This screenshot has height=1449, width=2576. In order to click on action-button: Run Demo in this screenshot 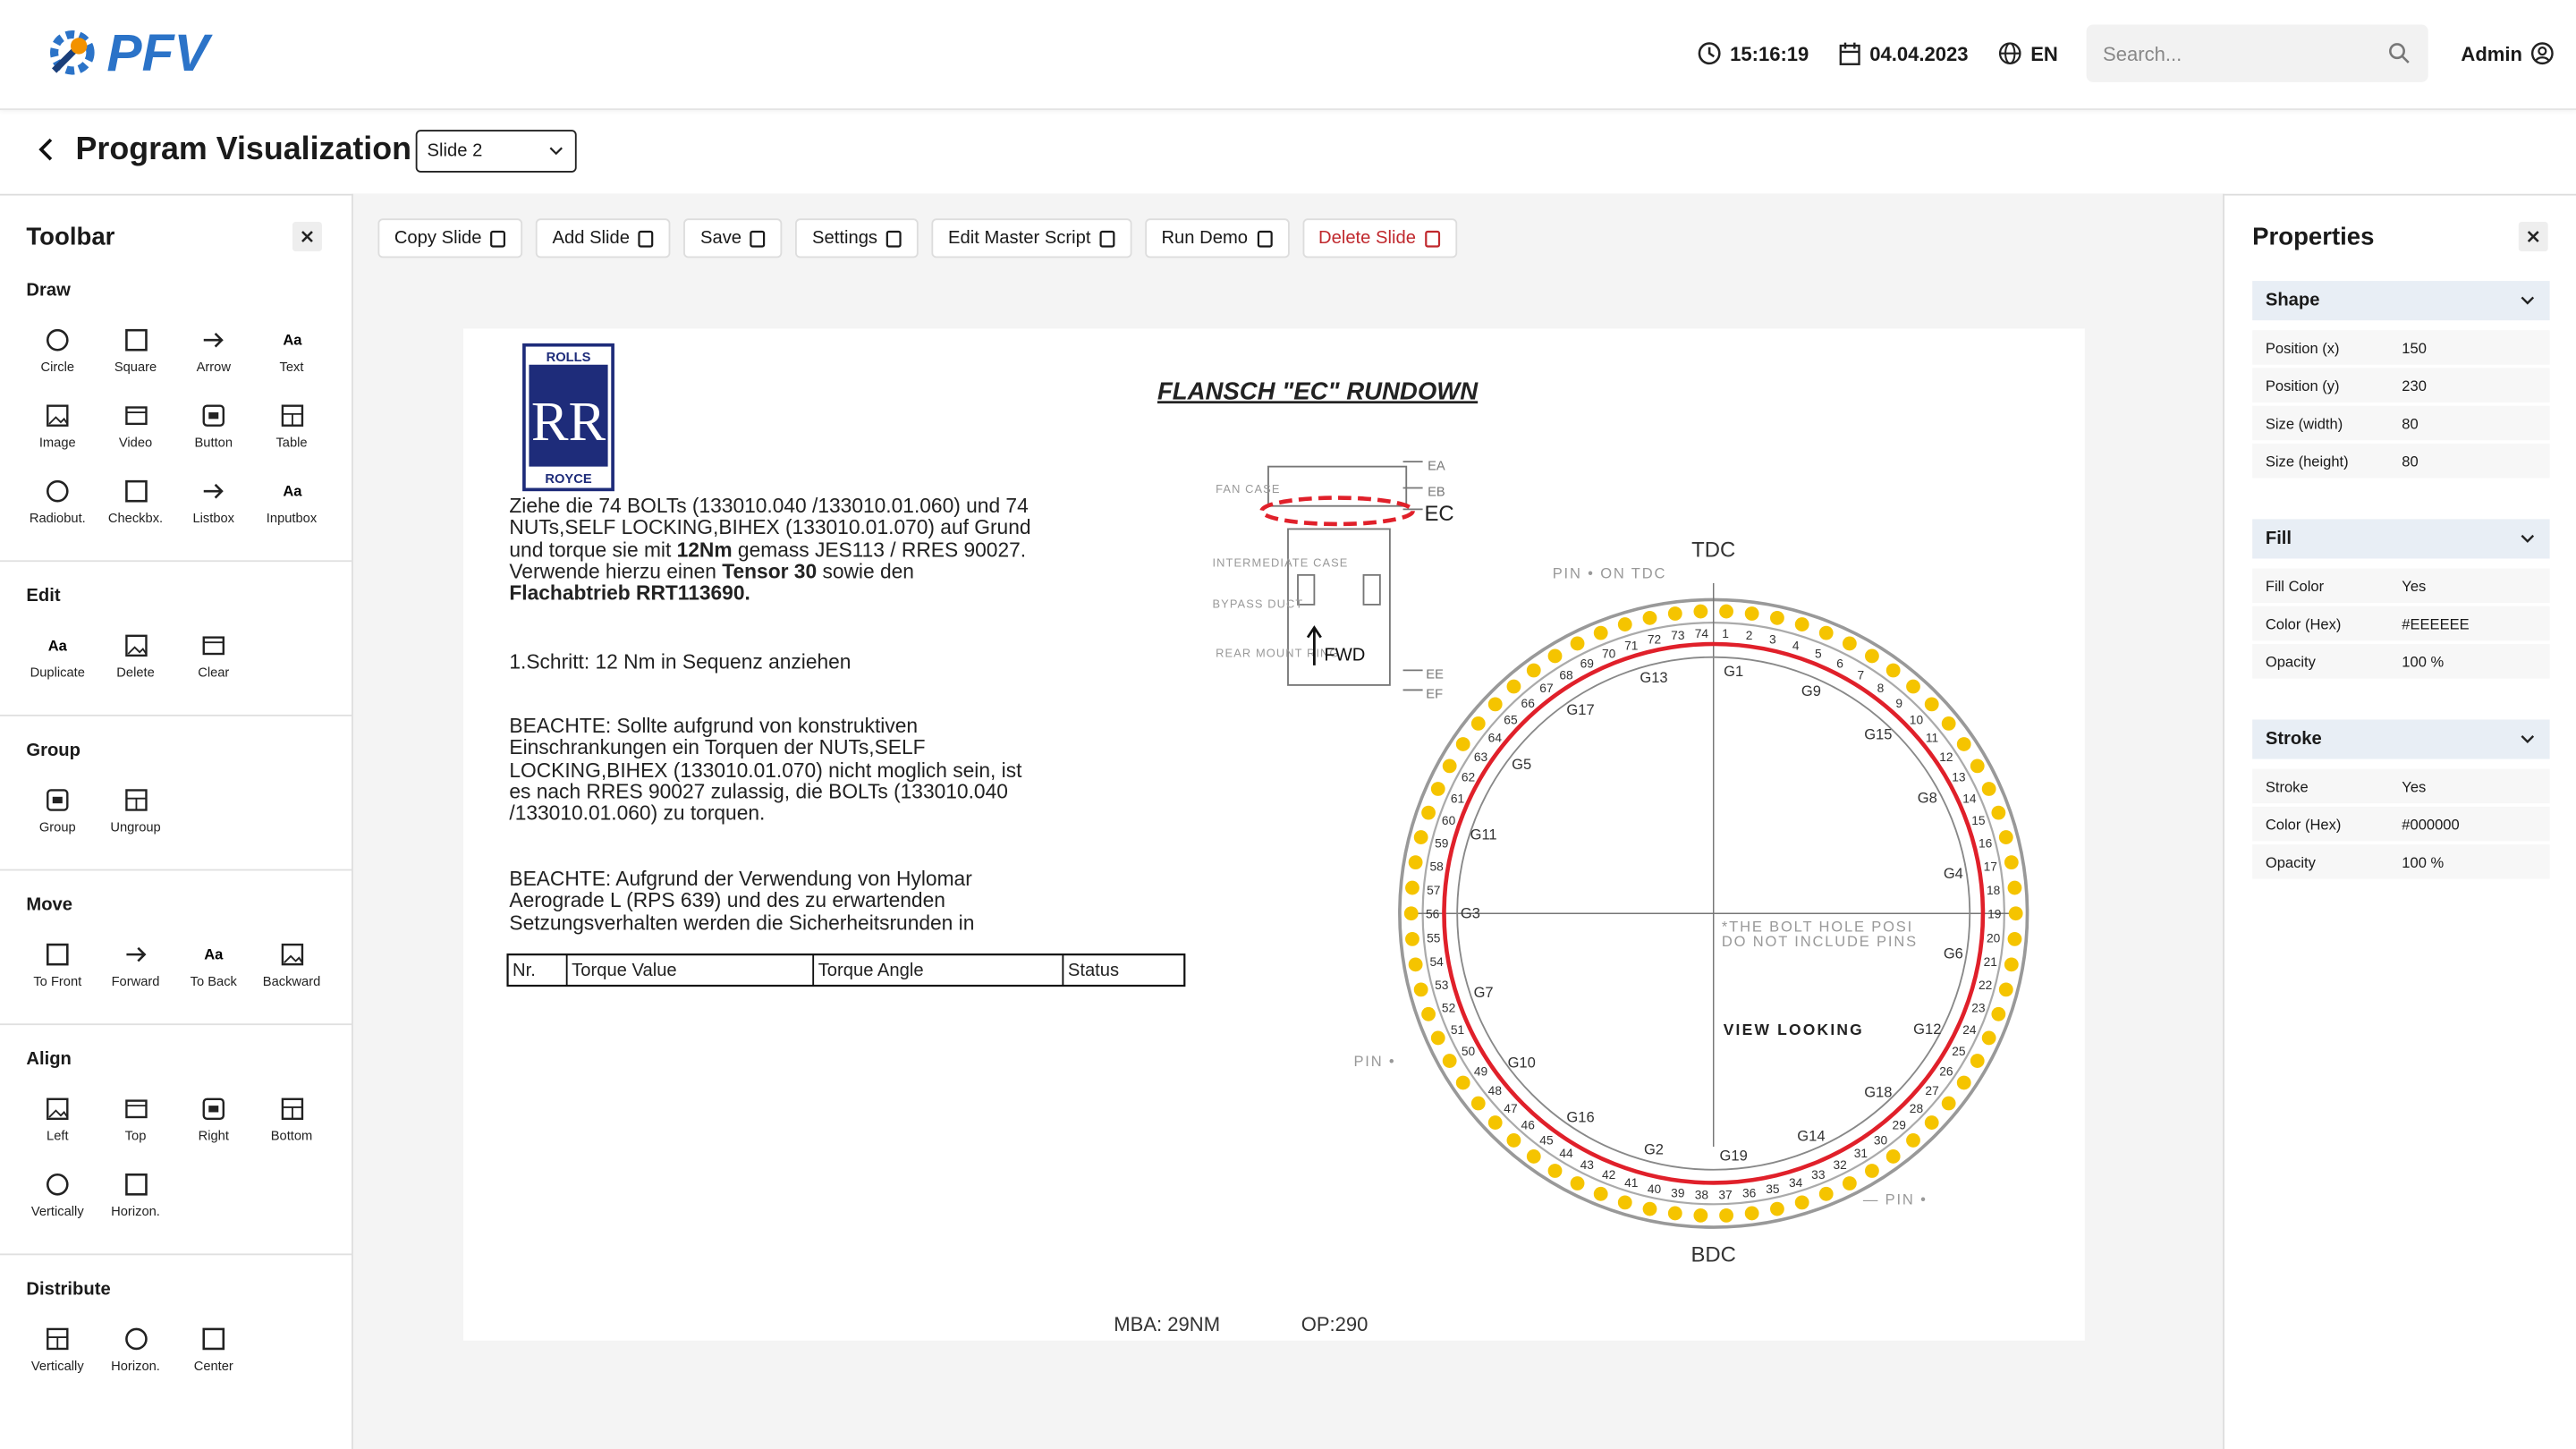, I will do `click(1217, 238)`.